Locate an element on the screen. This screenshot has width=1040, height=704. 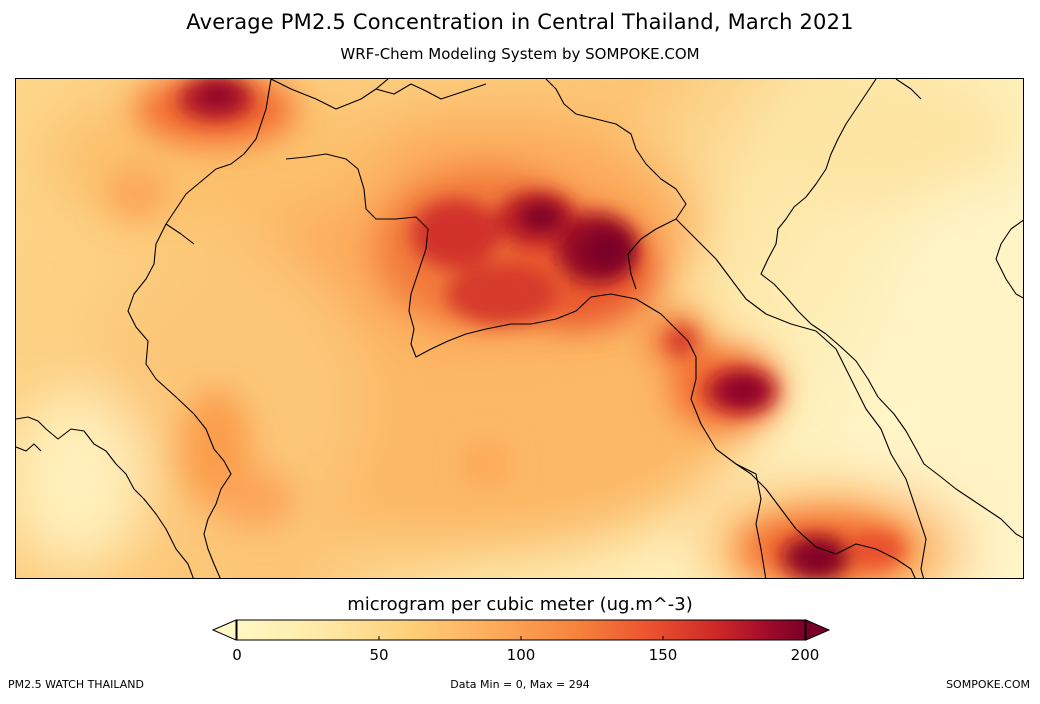
colorbar-max-extend-arrow is located at coordinates (818, 630).